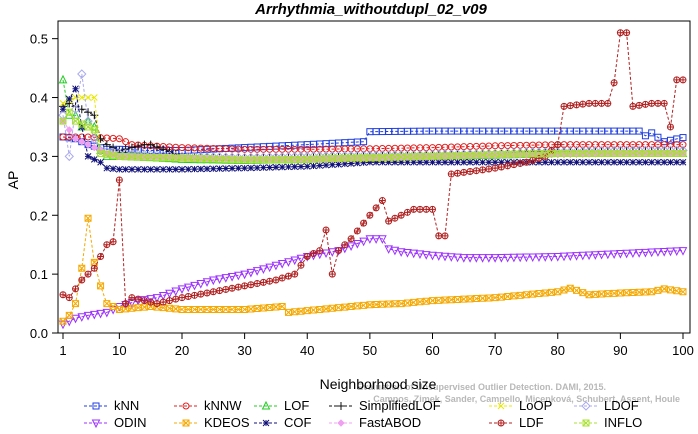 The height and width of the screenshot is (434, 698). I want to click on legend-item-knn: kNN, so click(111, 405).